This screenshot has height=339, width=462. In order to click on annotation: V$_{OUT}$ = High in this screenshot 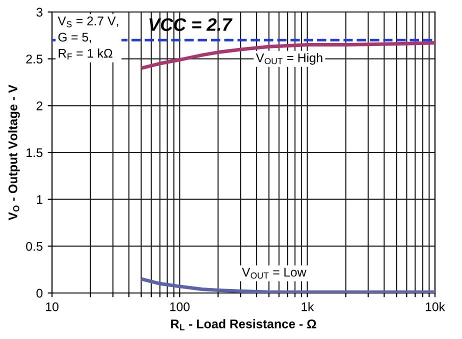, I will do `click(289, 59)`.